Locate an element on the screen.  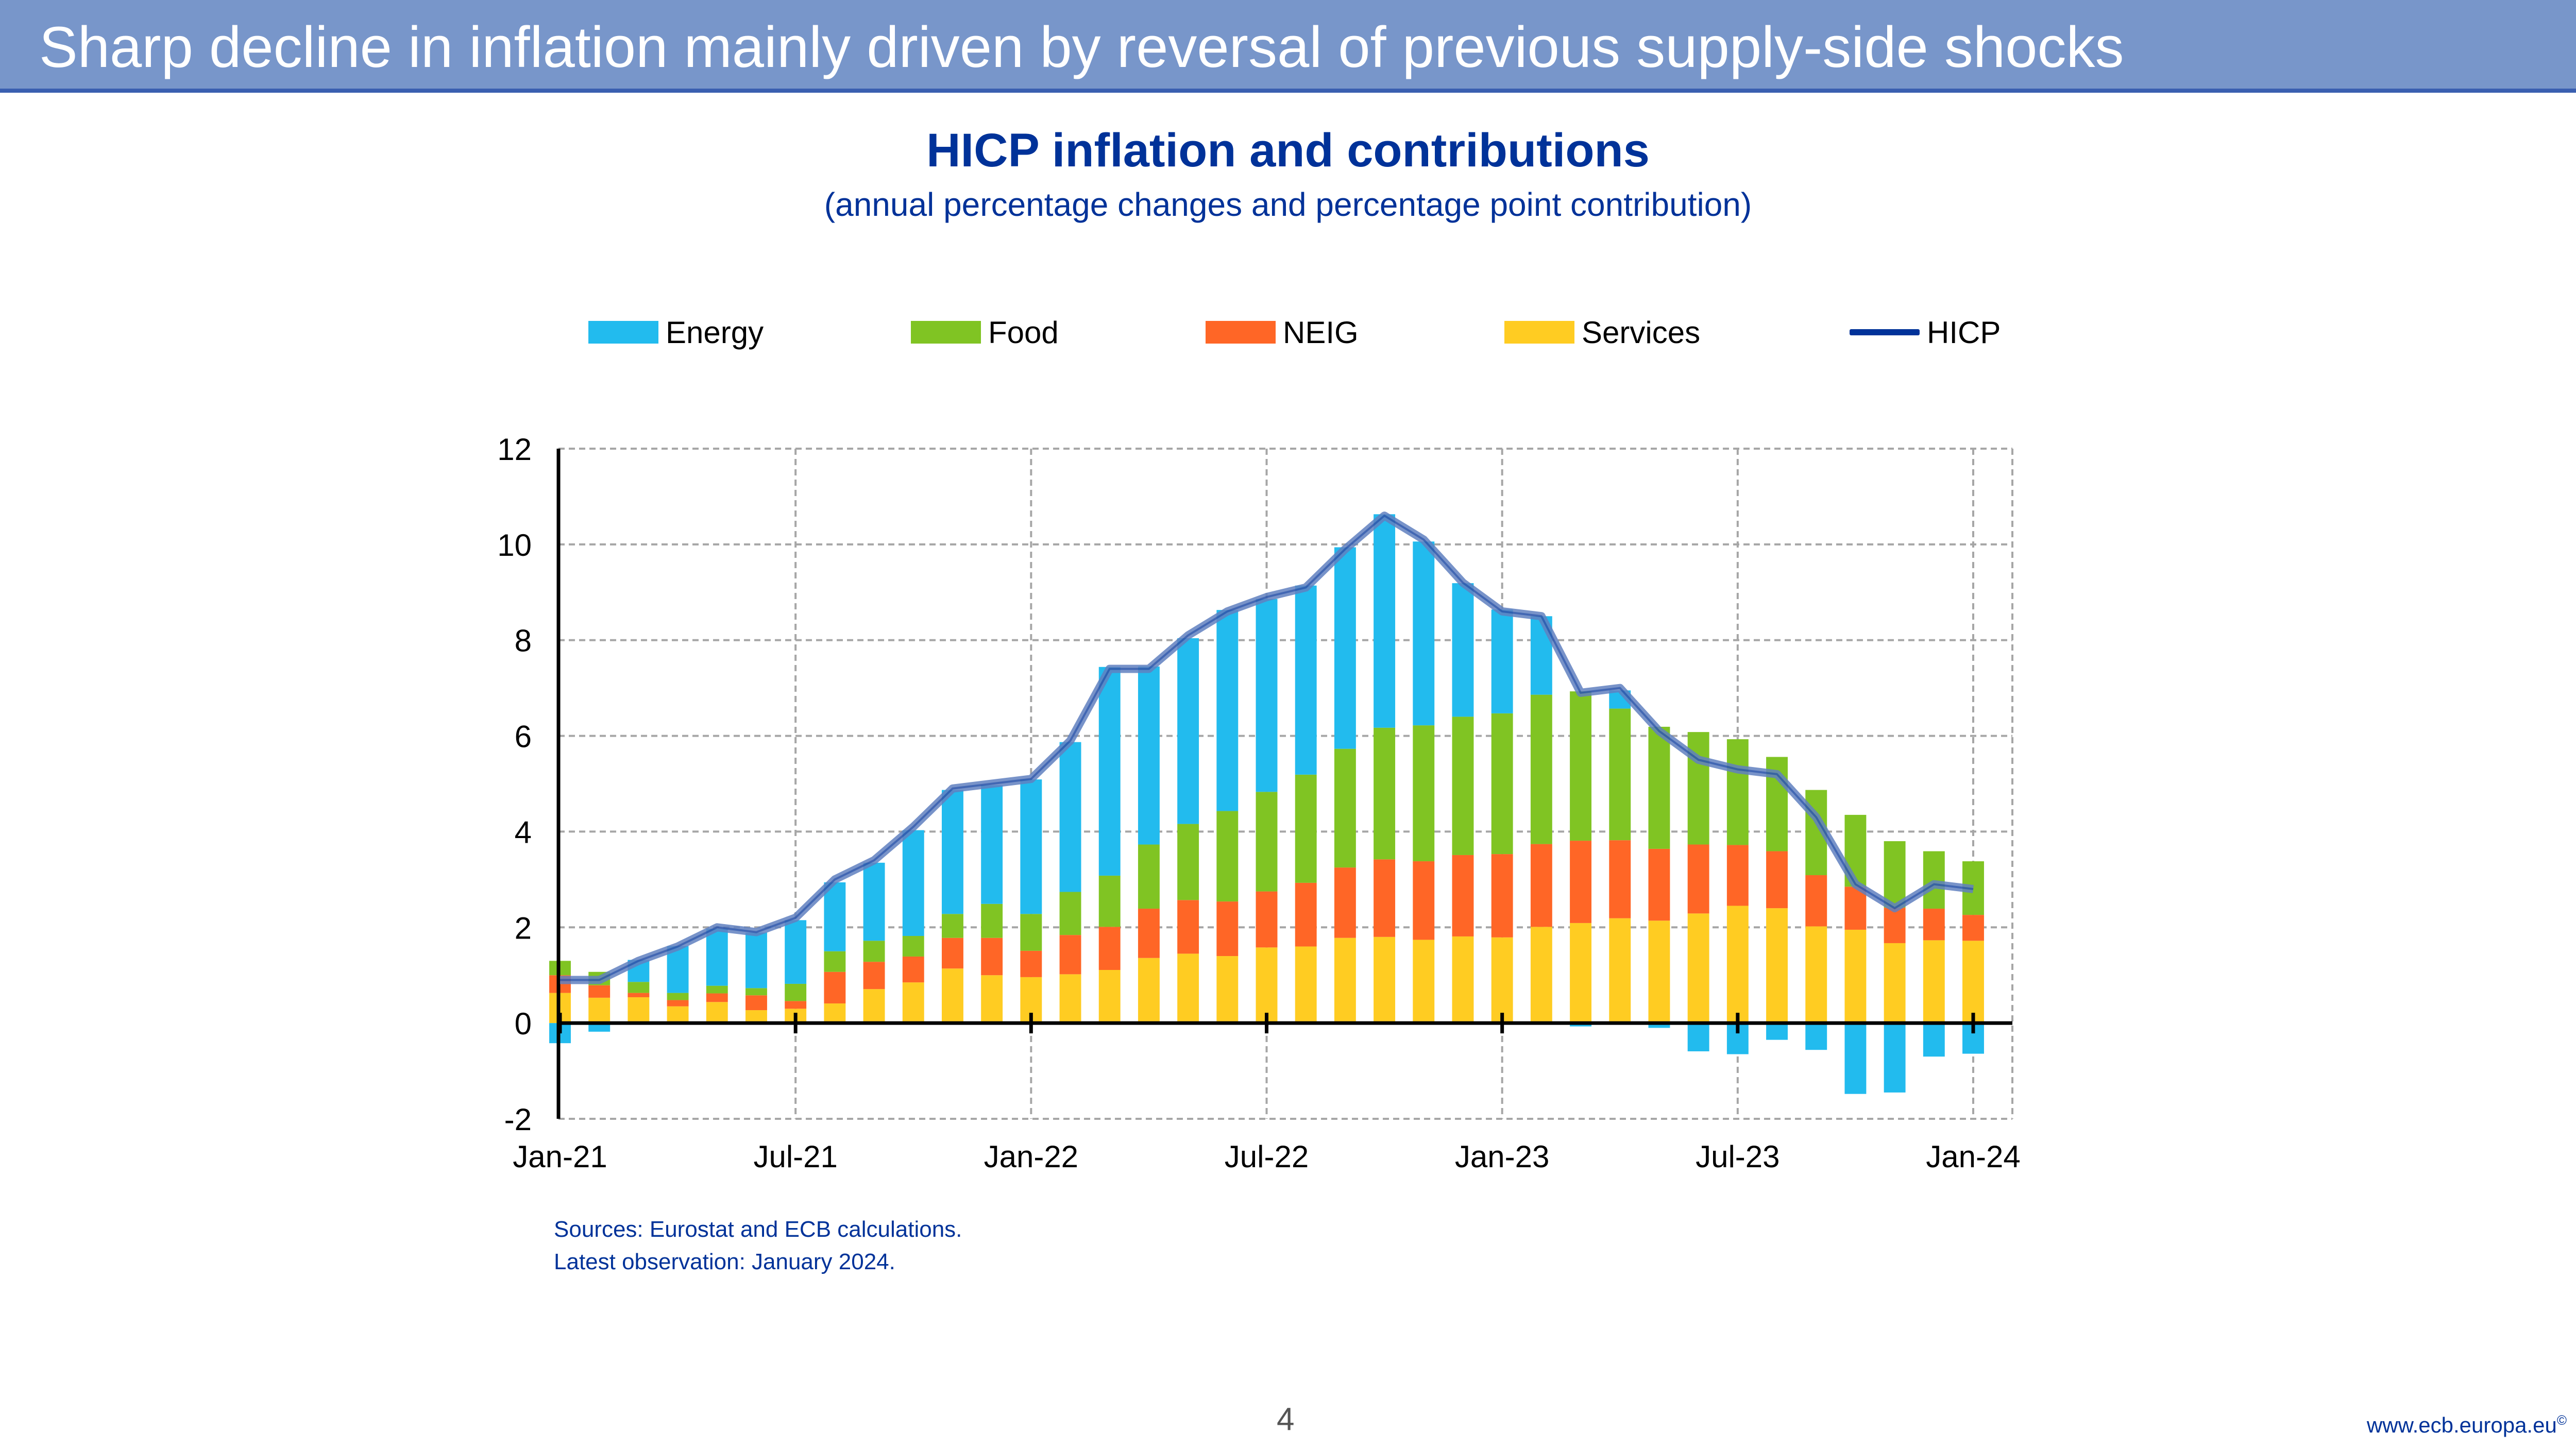
ecb-url: www.ecb.europa.eu© is located at coordinates (2467, 1425).